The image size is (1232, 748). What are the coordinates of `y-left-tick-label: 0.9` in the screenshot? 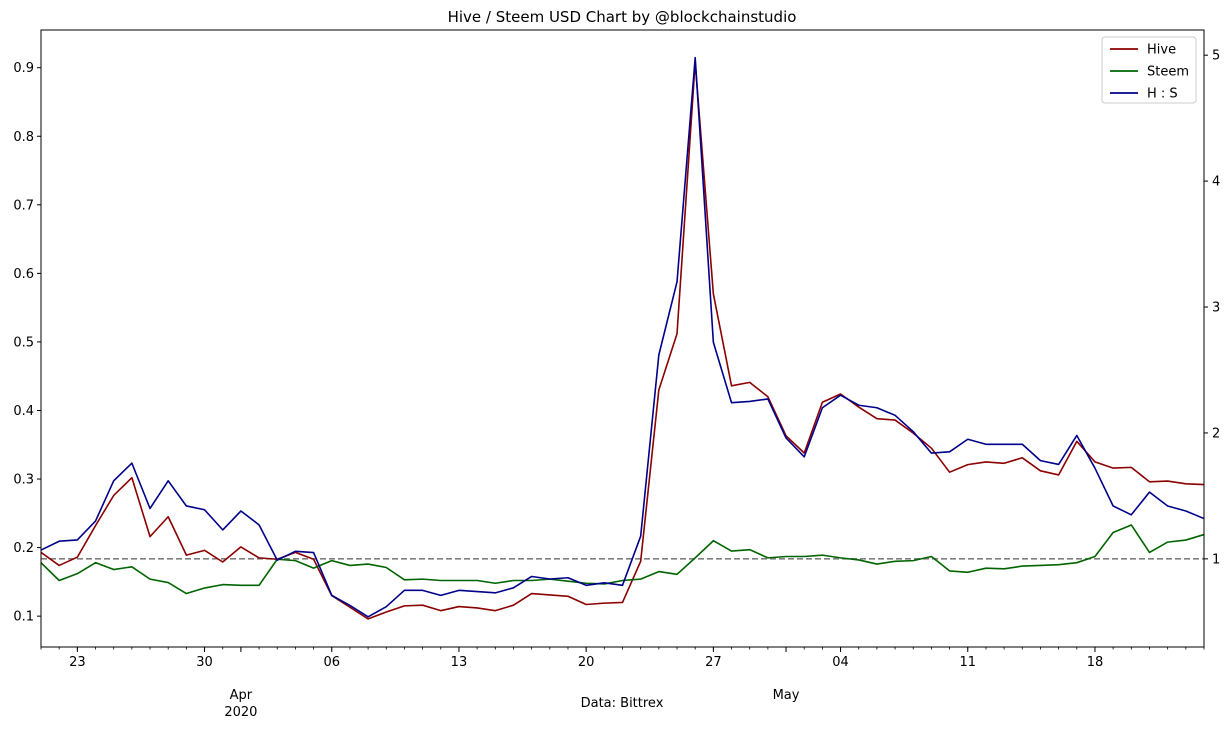 It's located at (23, 68).